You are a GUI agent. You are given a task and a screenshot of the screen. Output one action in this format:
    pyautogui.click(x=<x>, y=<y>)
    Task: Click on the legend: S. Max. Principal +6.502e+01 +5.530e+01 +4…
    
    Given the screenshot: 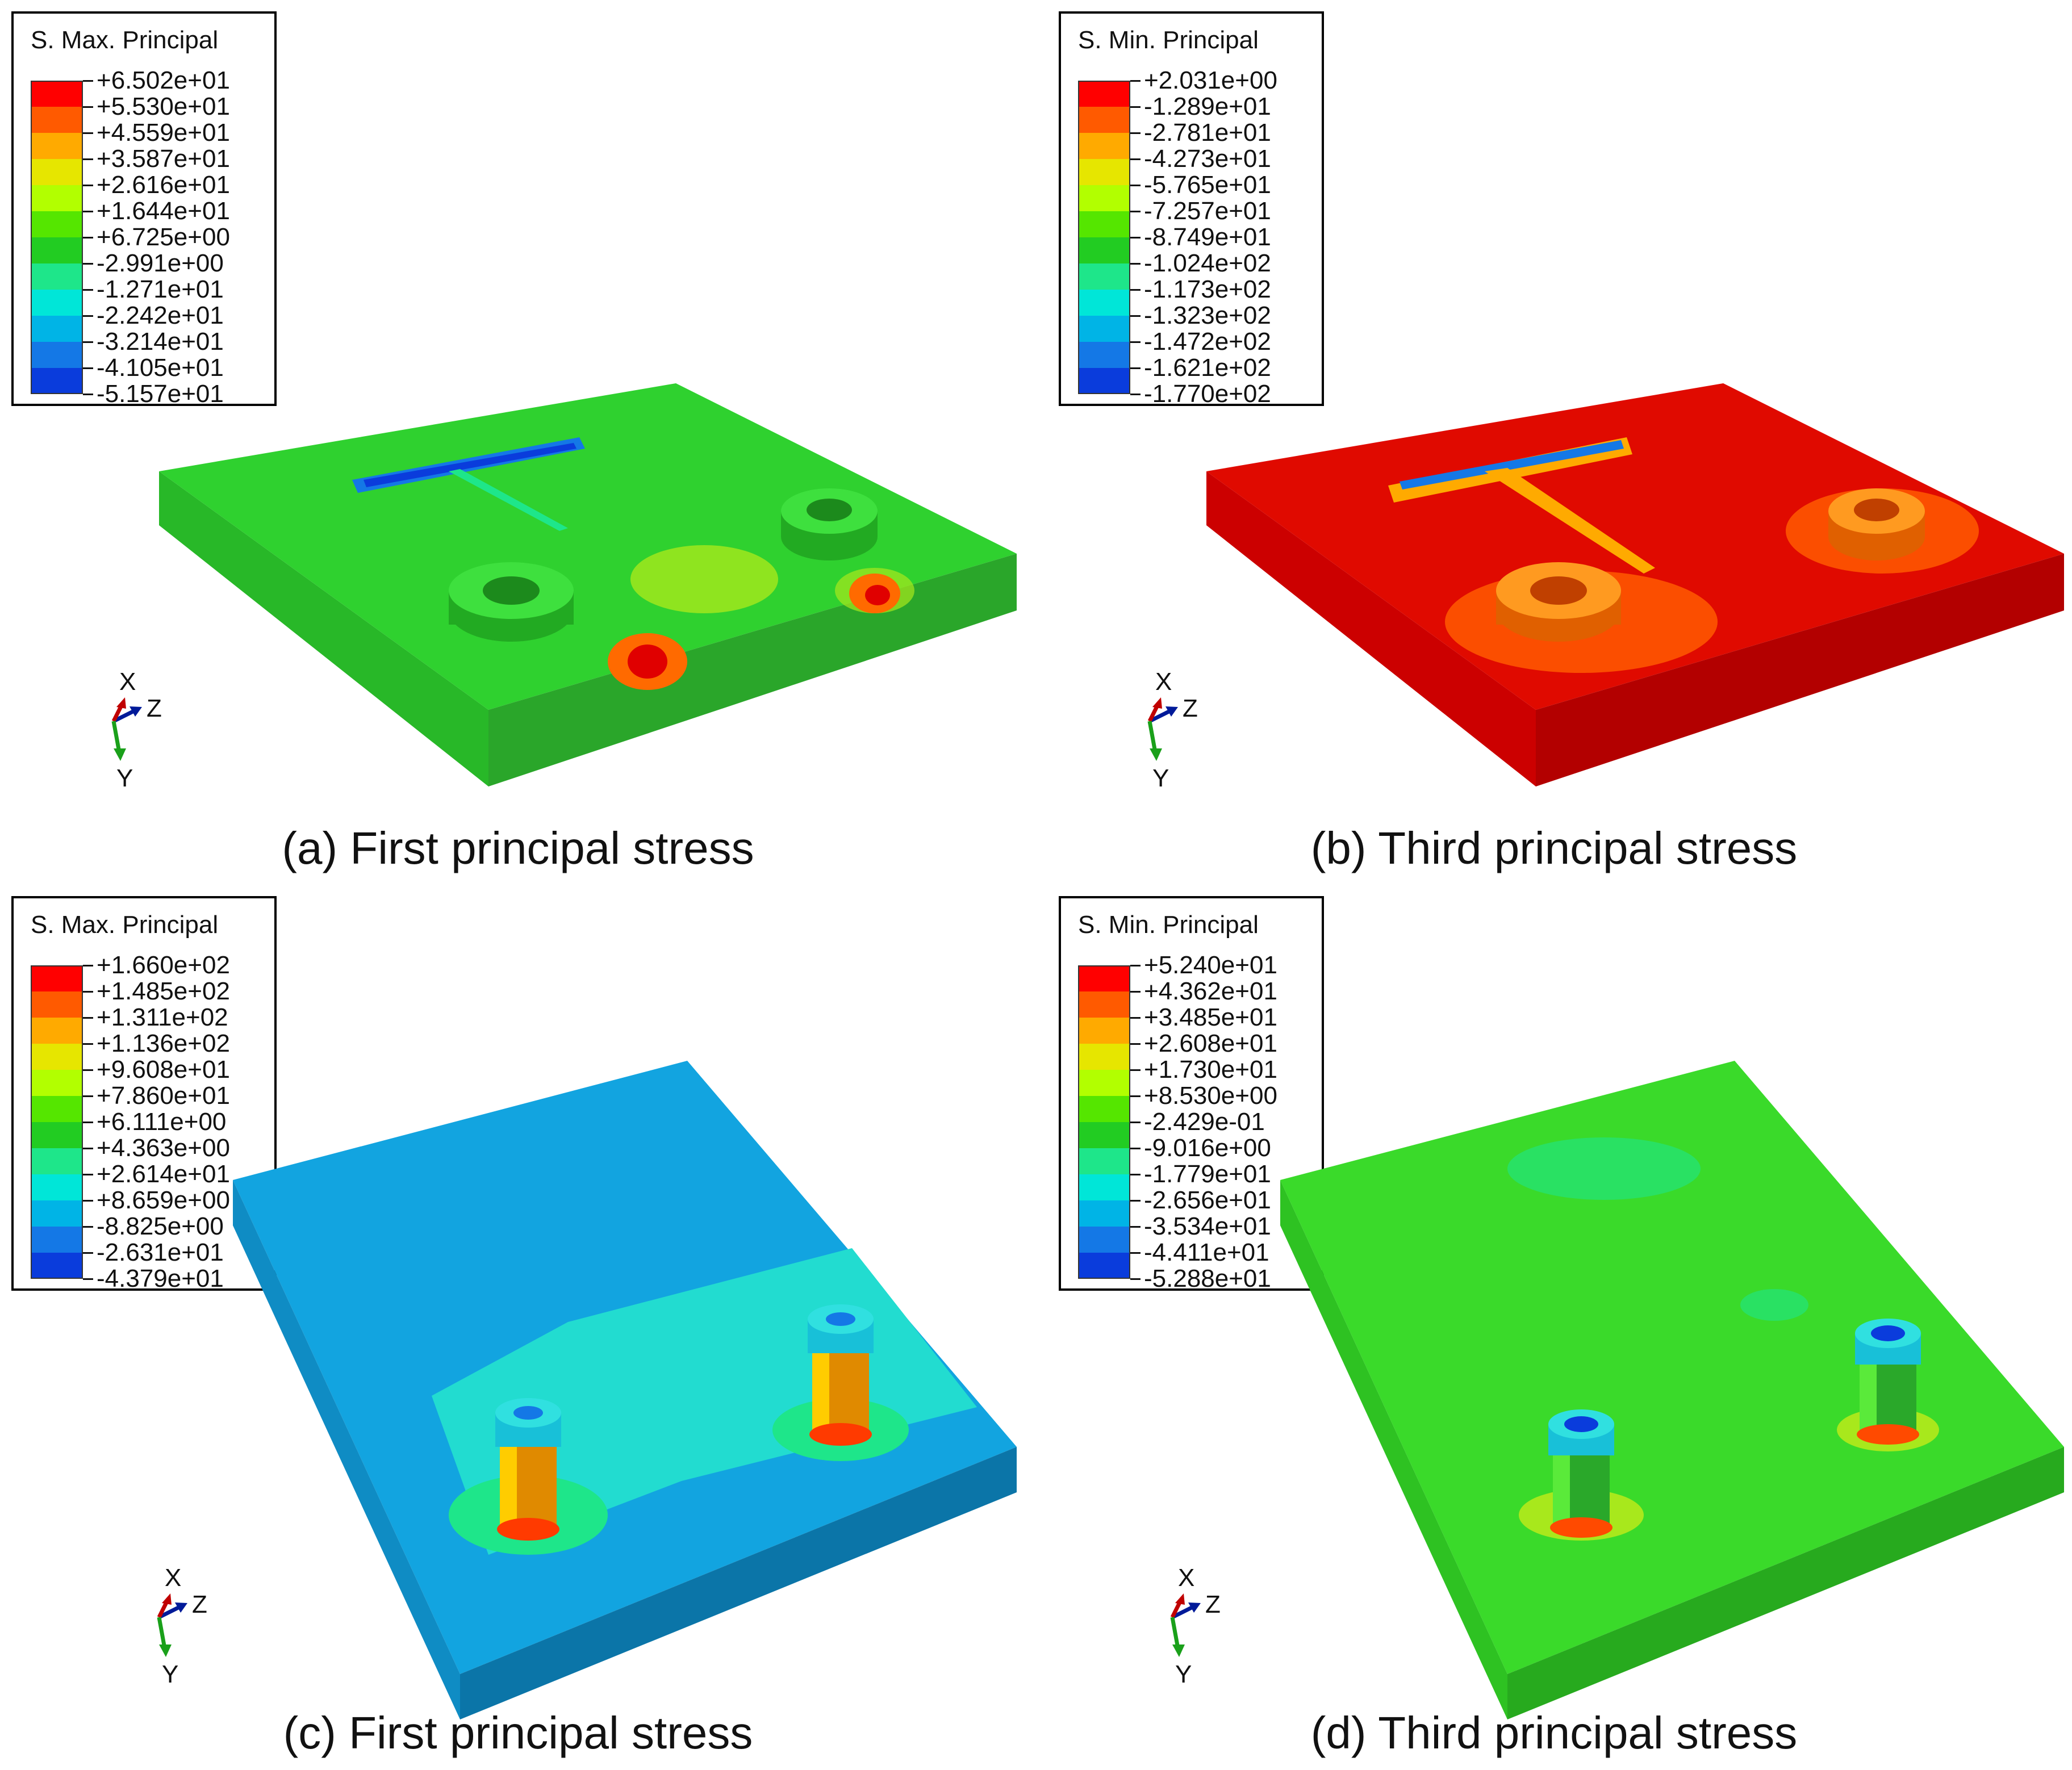 What is the action you would take?
    pyautogui.click(x=144, y=209)
    